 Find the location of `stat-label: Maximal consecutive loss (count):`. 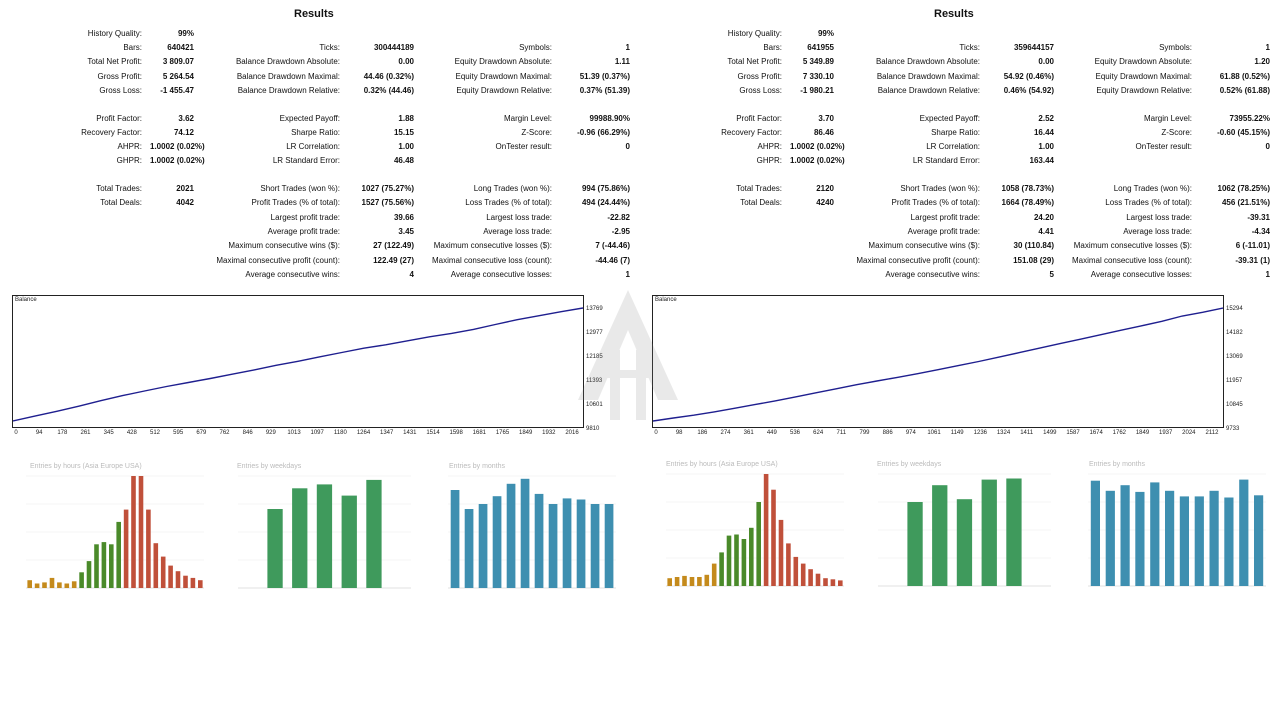

stat-label: Maximal consecutive loss (count): is located at coordinates (1131, 260).